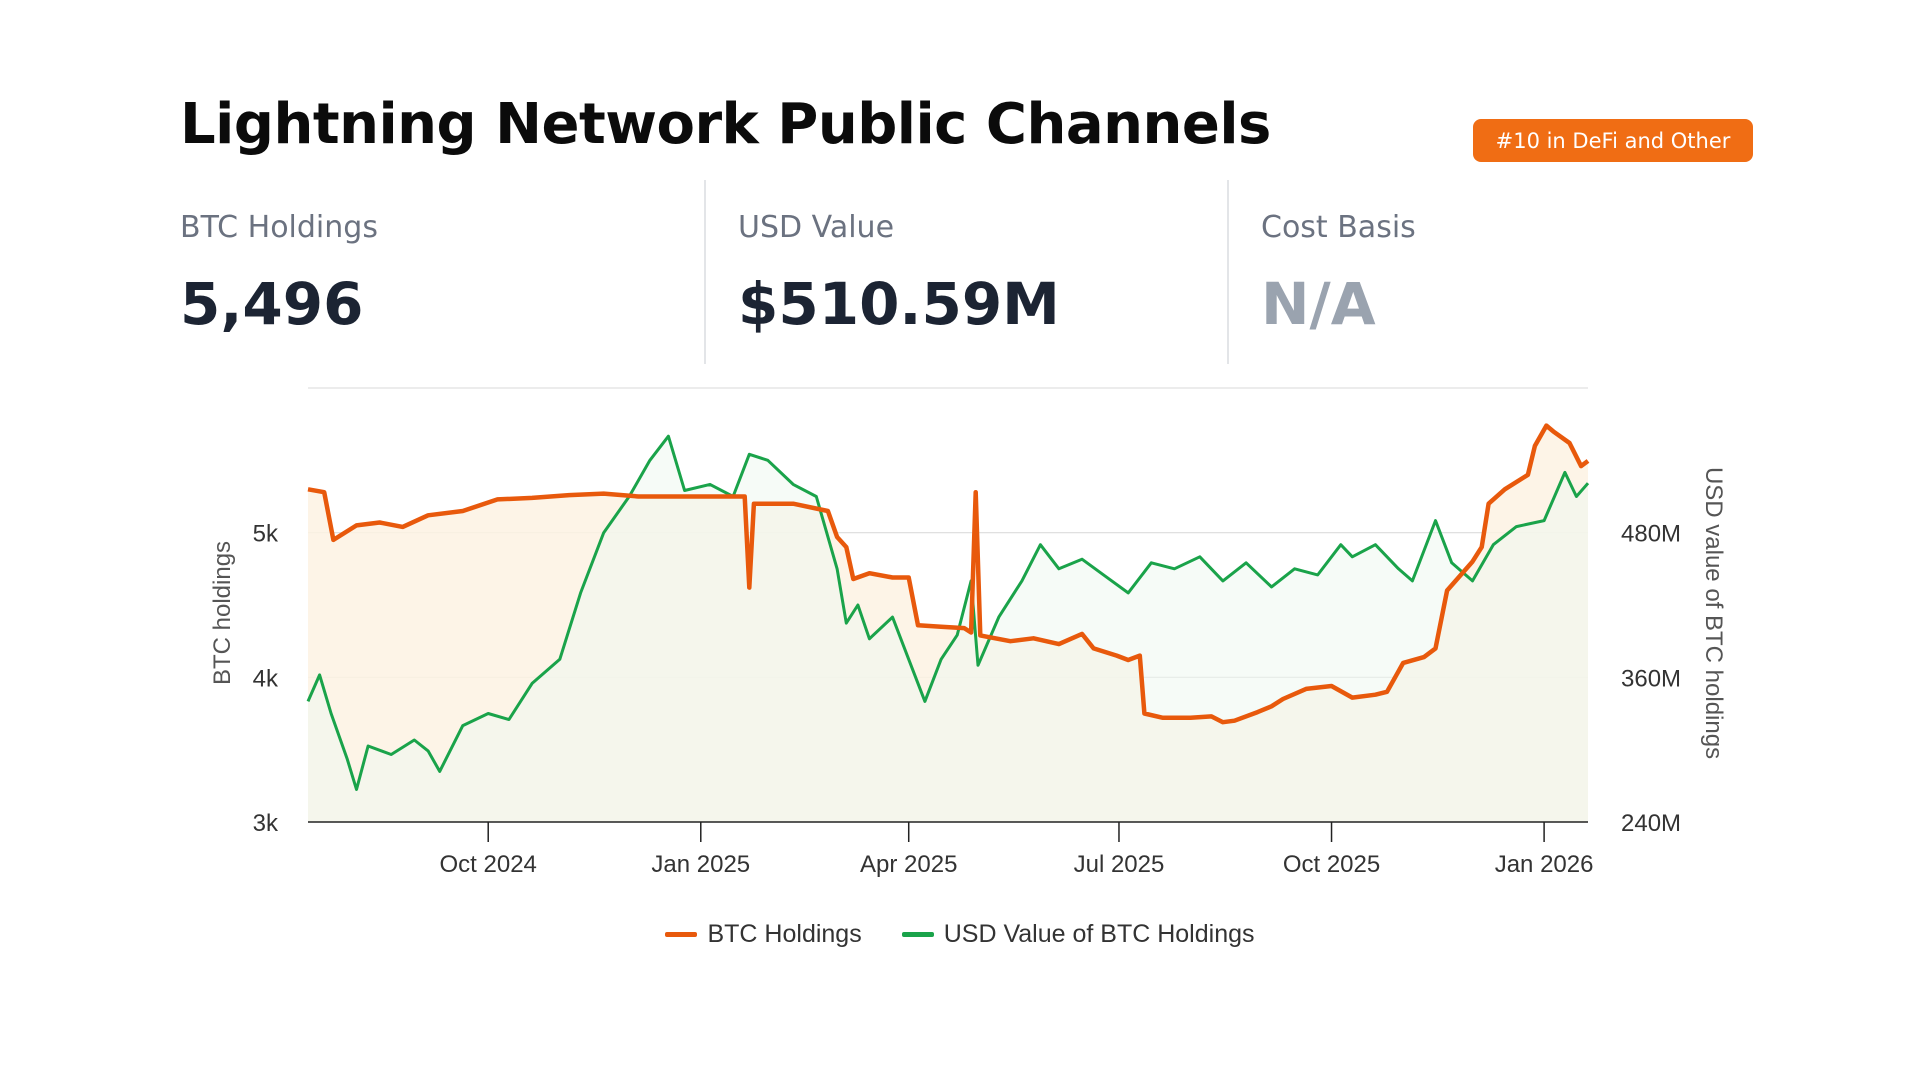  What do you see at coordinates (681, 934) in the screenshot?
I see `legend-swatch-btc` at bounding box center [681, 934].